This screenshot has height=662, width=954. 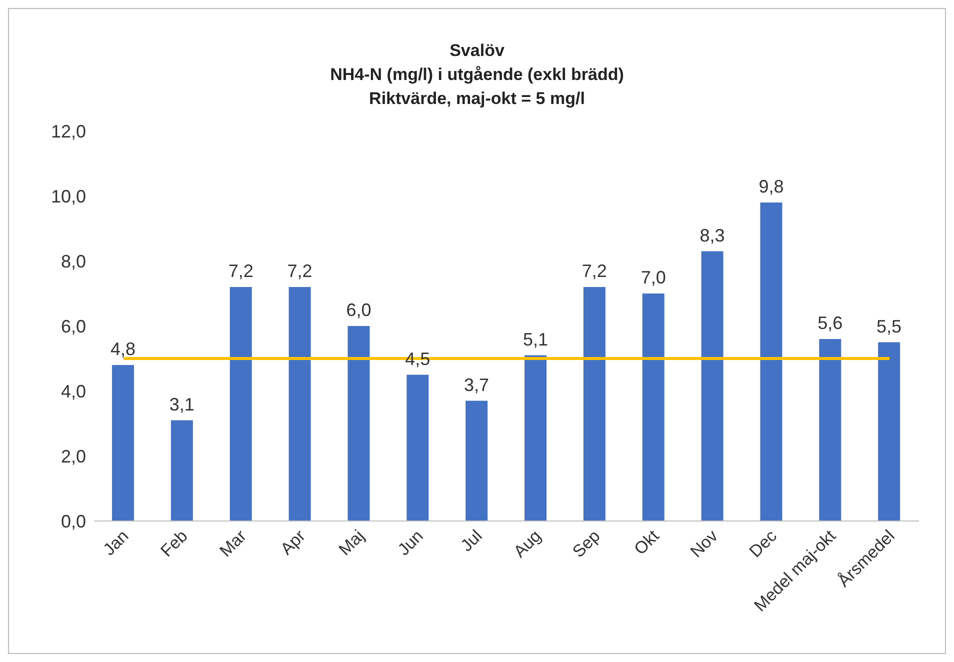 What do you see at coordinates (471, 541) in the screenshot?
I see `x-tick-label: Jul` at bounding box center [471, 541].